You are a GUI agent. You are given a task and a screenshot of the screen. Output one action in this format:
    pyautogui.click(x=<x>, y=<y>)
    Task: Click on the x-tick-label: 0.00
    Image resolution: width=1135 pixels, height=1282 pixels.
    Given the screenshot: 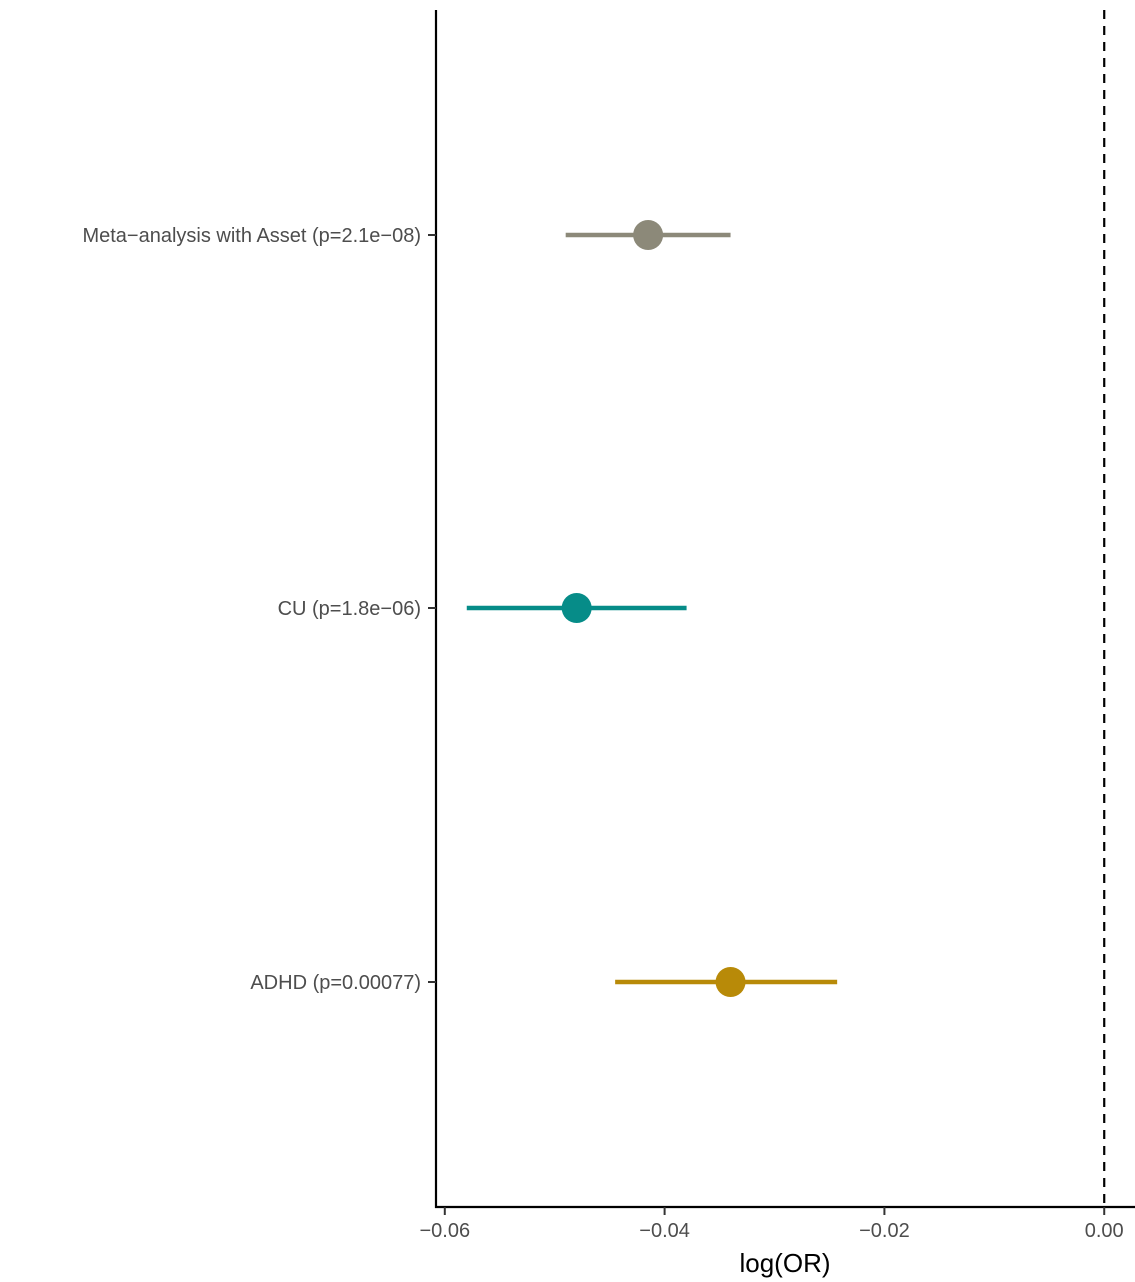 What is the action you would take?
    pyautogui.click(x=1104, y=1231)
    